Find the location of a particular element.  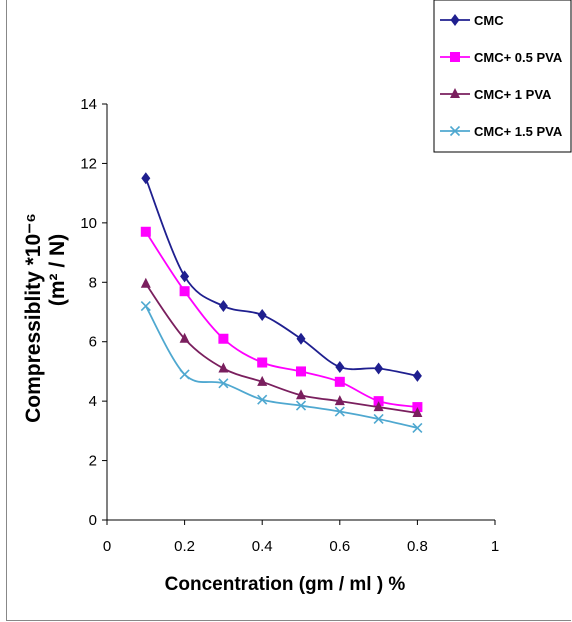

y-tick-label: 4 is located at coordinates (93, 401).